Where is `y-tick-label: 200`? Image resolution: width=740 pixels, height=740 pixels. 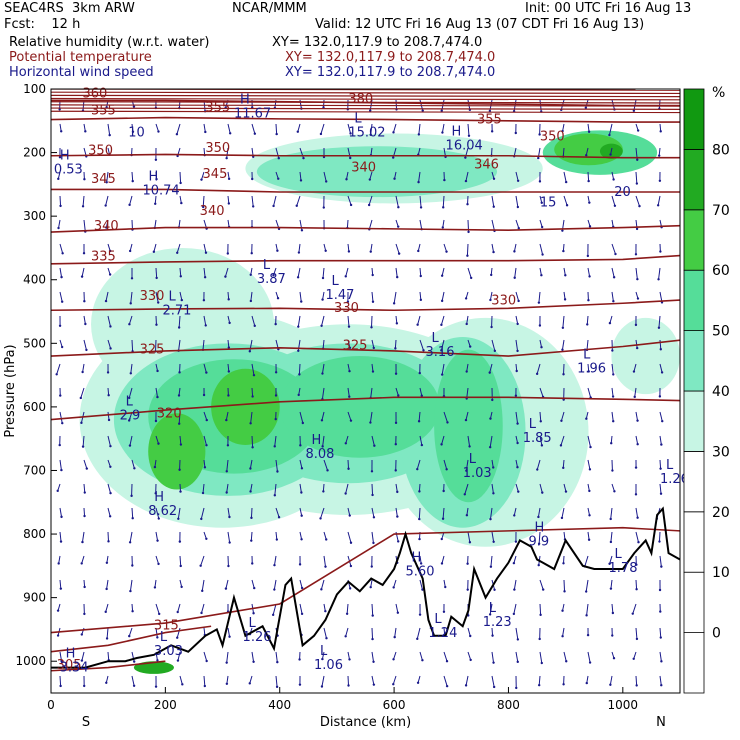
y-tick-label: 200 is located at coordinates (34, 153).